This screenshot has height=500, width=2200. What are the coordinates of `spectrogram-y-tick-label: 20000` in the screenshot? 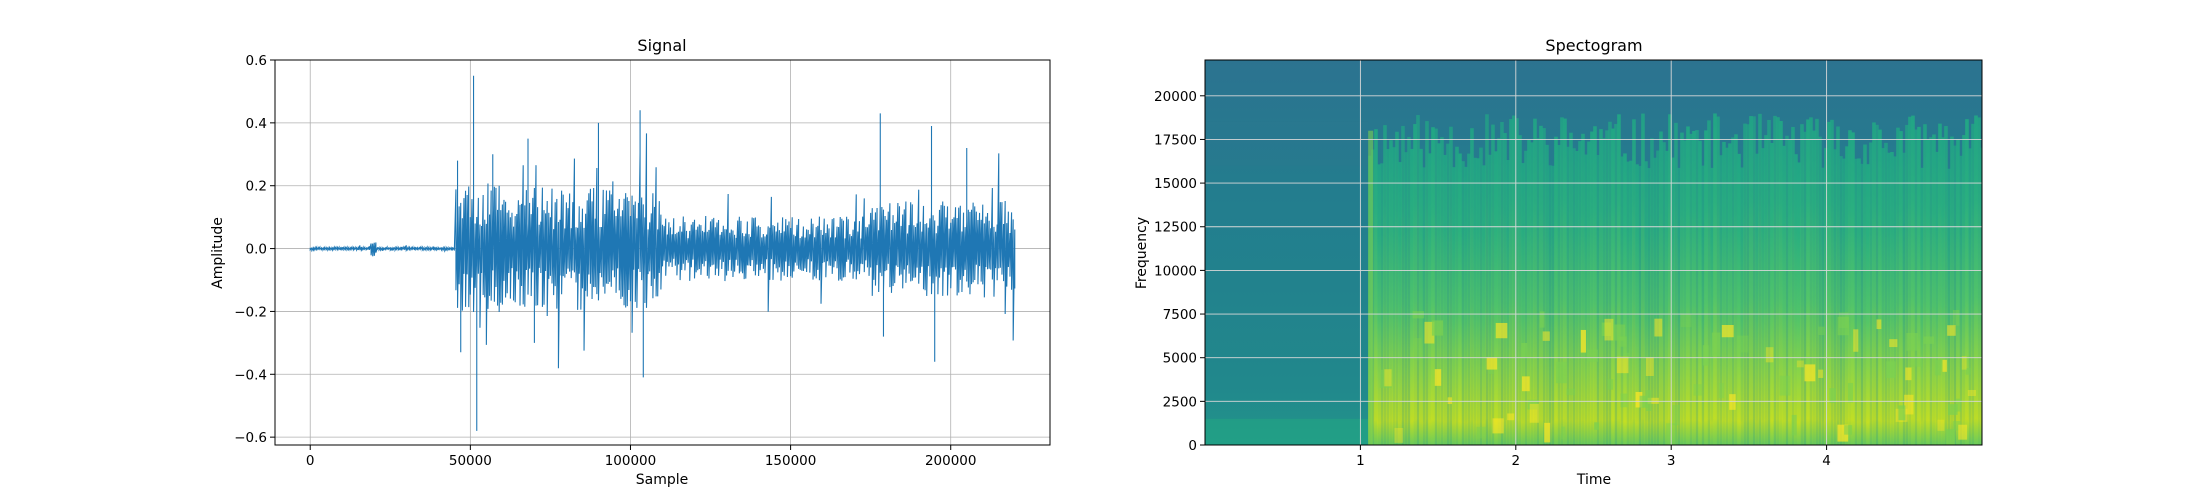 It's located at (1175, 97).